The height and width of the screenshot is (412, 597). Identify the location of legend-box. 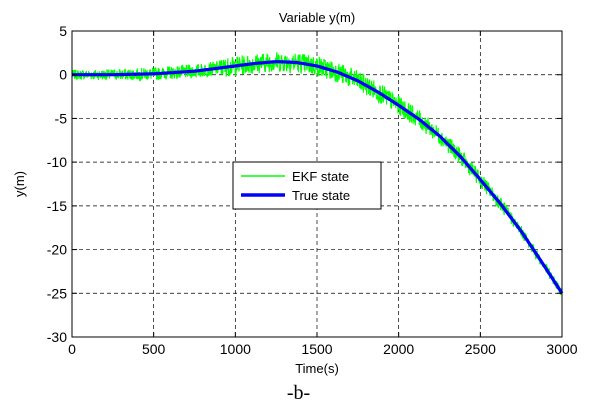
(307, 185).